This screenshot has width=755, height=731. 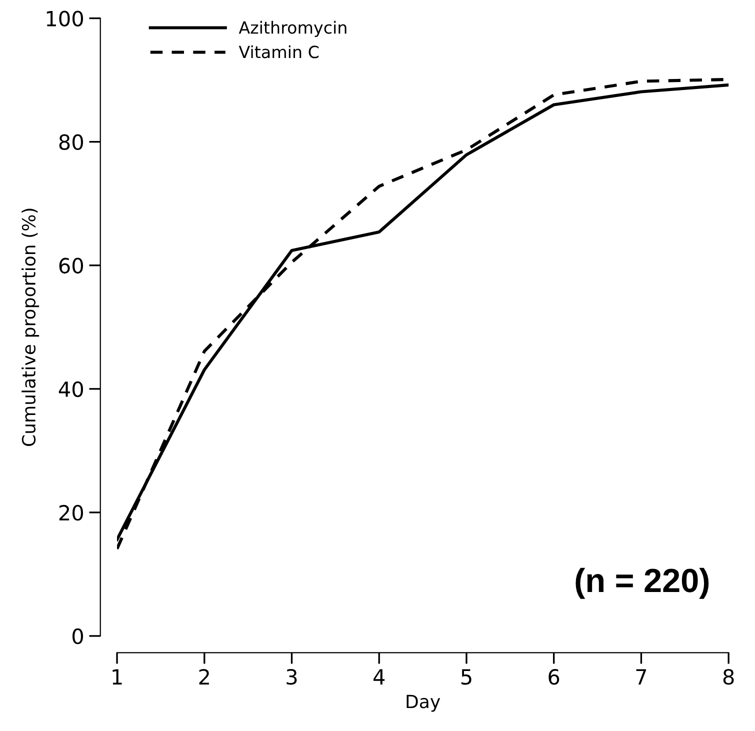 What do you see at coordinates (466, 677) in the screenshot?
I see `x-tick-label: 5` at bounding box center [466, 677].